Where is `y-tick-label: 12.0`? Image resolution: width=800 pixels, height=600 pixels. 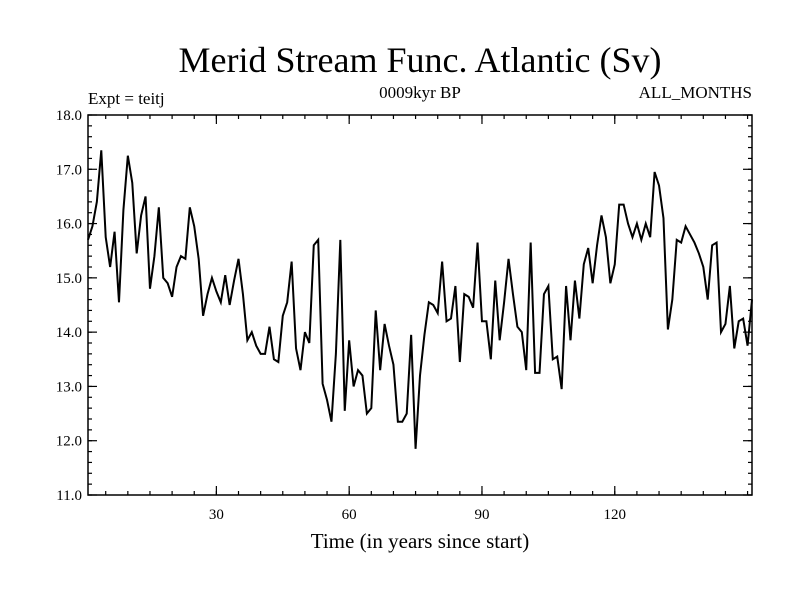 y-tick-label: 12.0 is located at coordinates (69, 442).